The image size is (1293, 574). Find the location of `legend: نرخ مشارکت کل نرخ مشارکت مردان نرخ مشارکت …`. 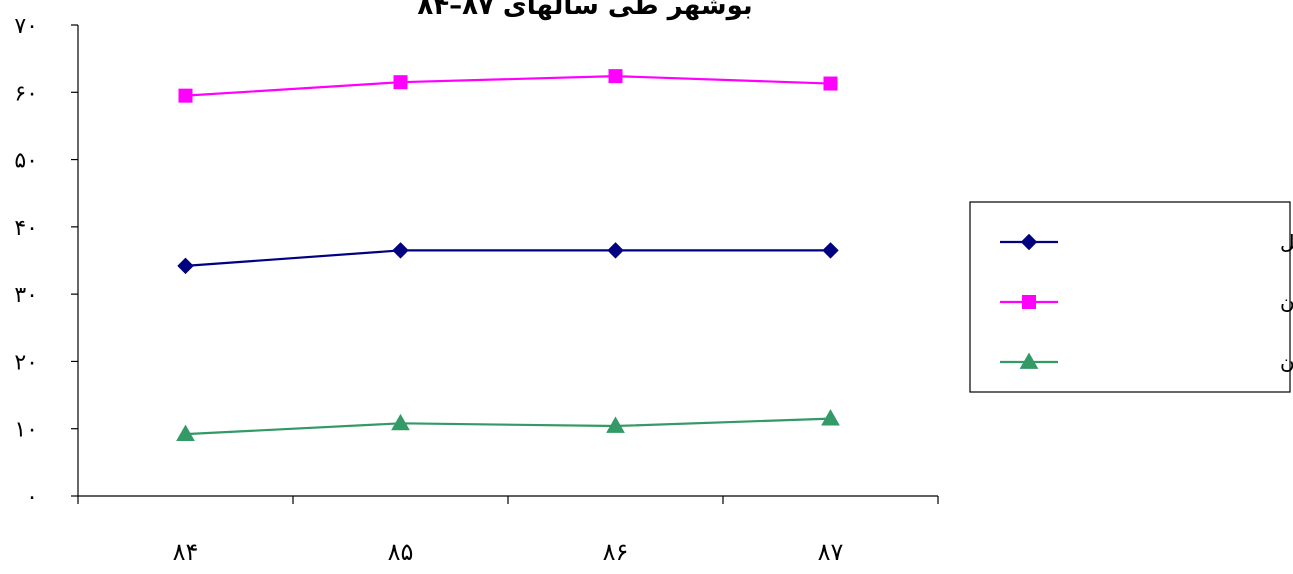

legend: نرخ مشارکت کل نرخ مشارکت مردان نرخ مشارکت … is located at coordinates (1131, 297).